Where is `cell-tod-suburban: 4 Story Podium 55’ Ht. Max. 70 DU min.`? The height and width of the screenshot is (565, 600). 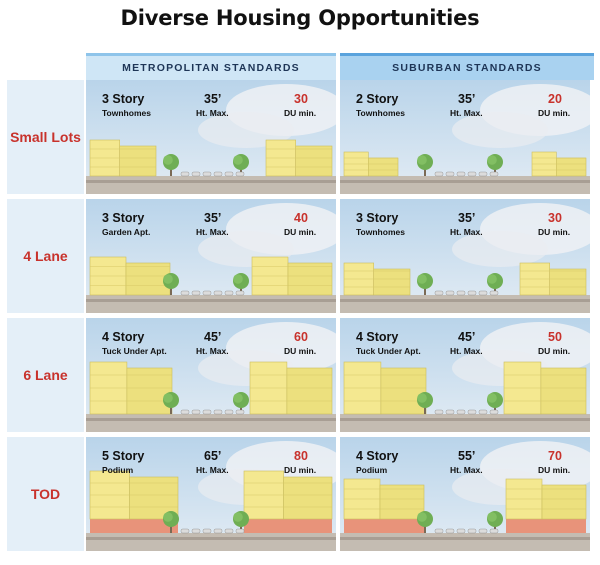 cell-tod-suburban: 4 Story Podium 55’ Ht. Max. 70 DU min. is located at coordinates (467, 494).